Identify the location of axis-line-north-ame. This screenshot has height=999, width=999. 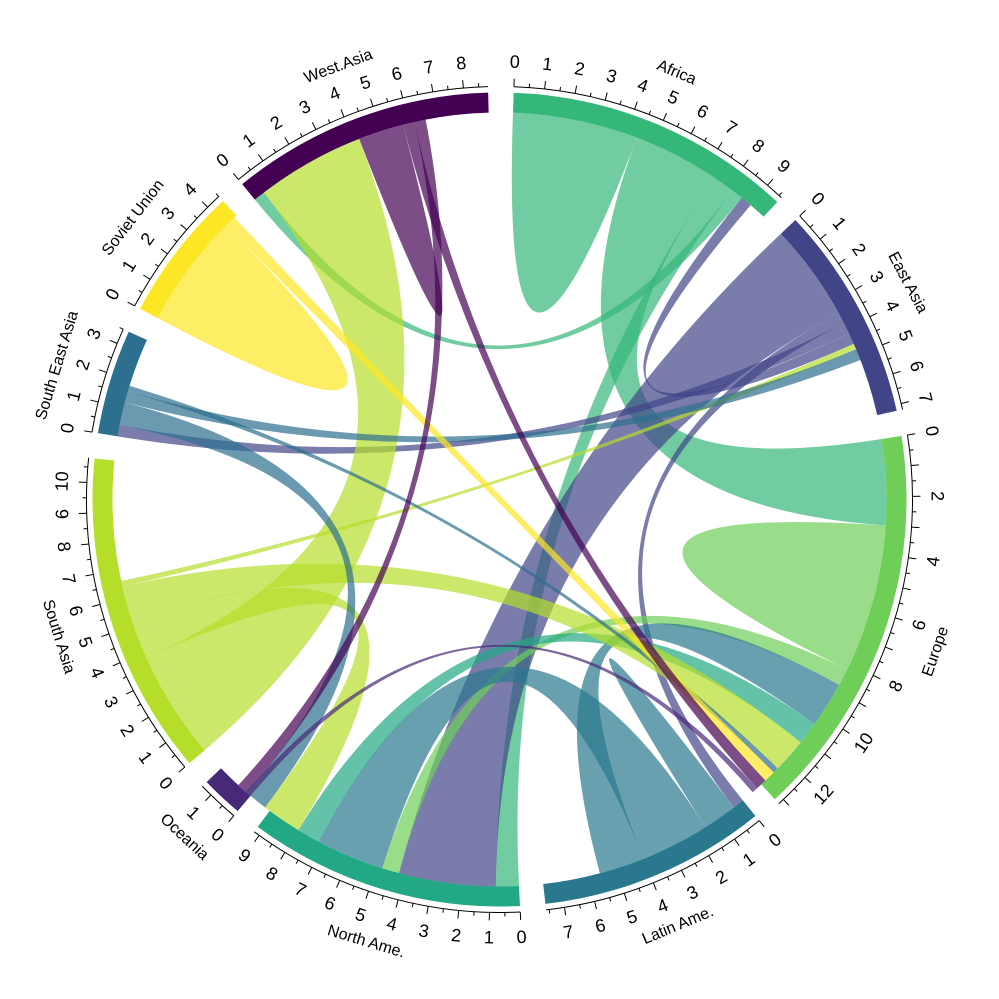
(387, 872).